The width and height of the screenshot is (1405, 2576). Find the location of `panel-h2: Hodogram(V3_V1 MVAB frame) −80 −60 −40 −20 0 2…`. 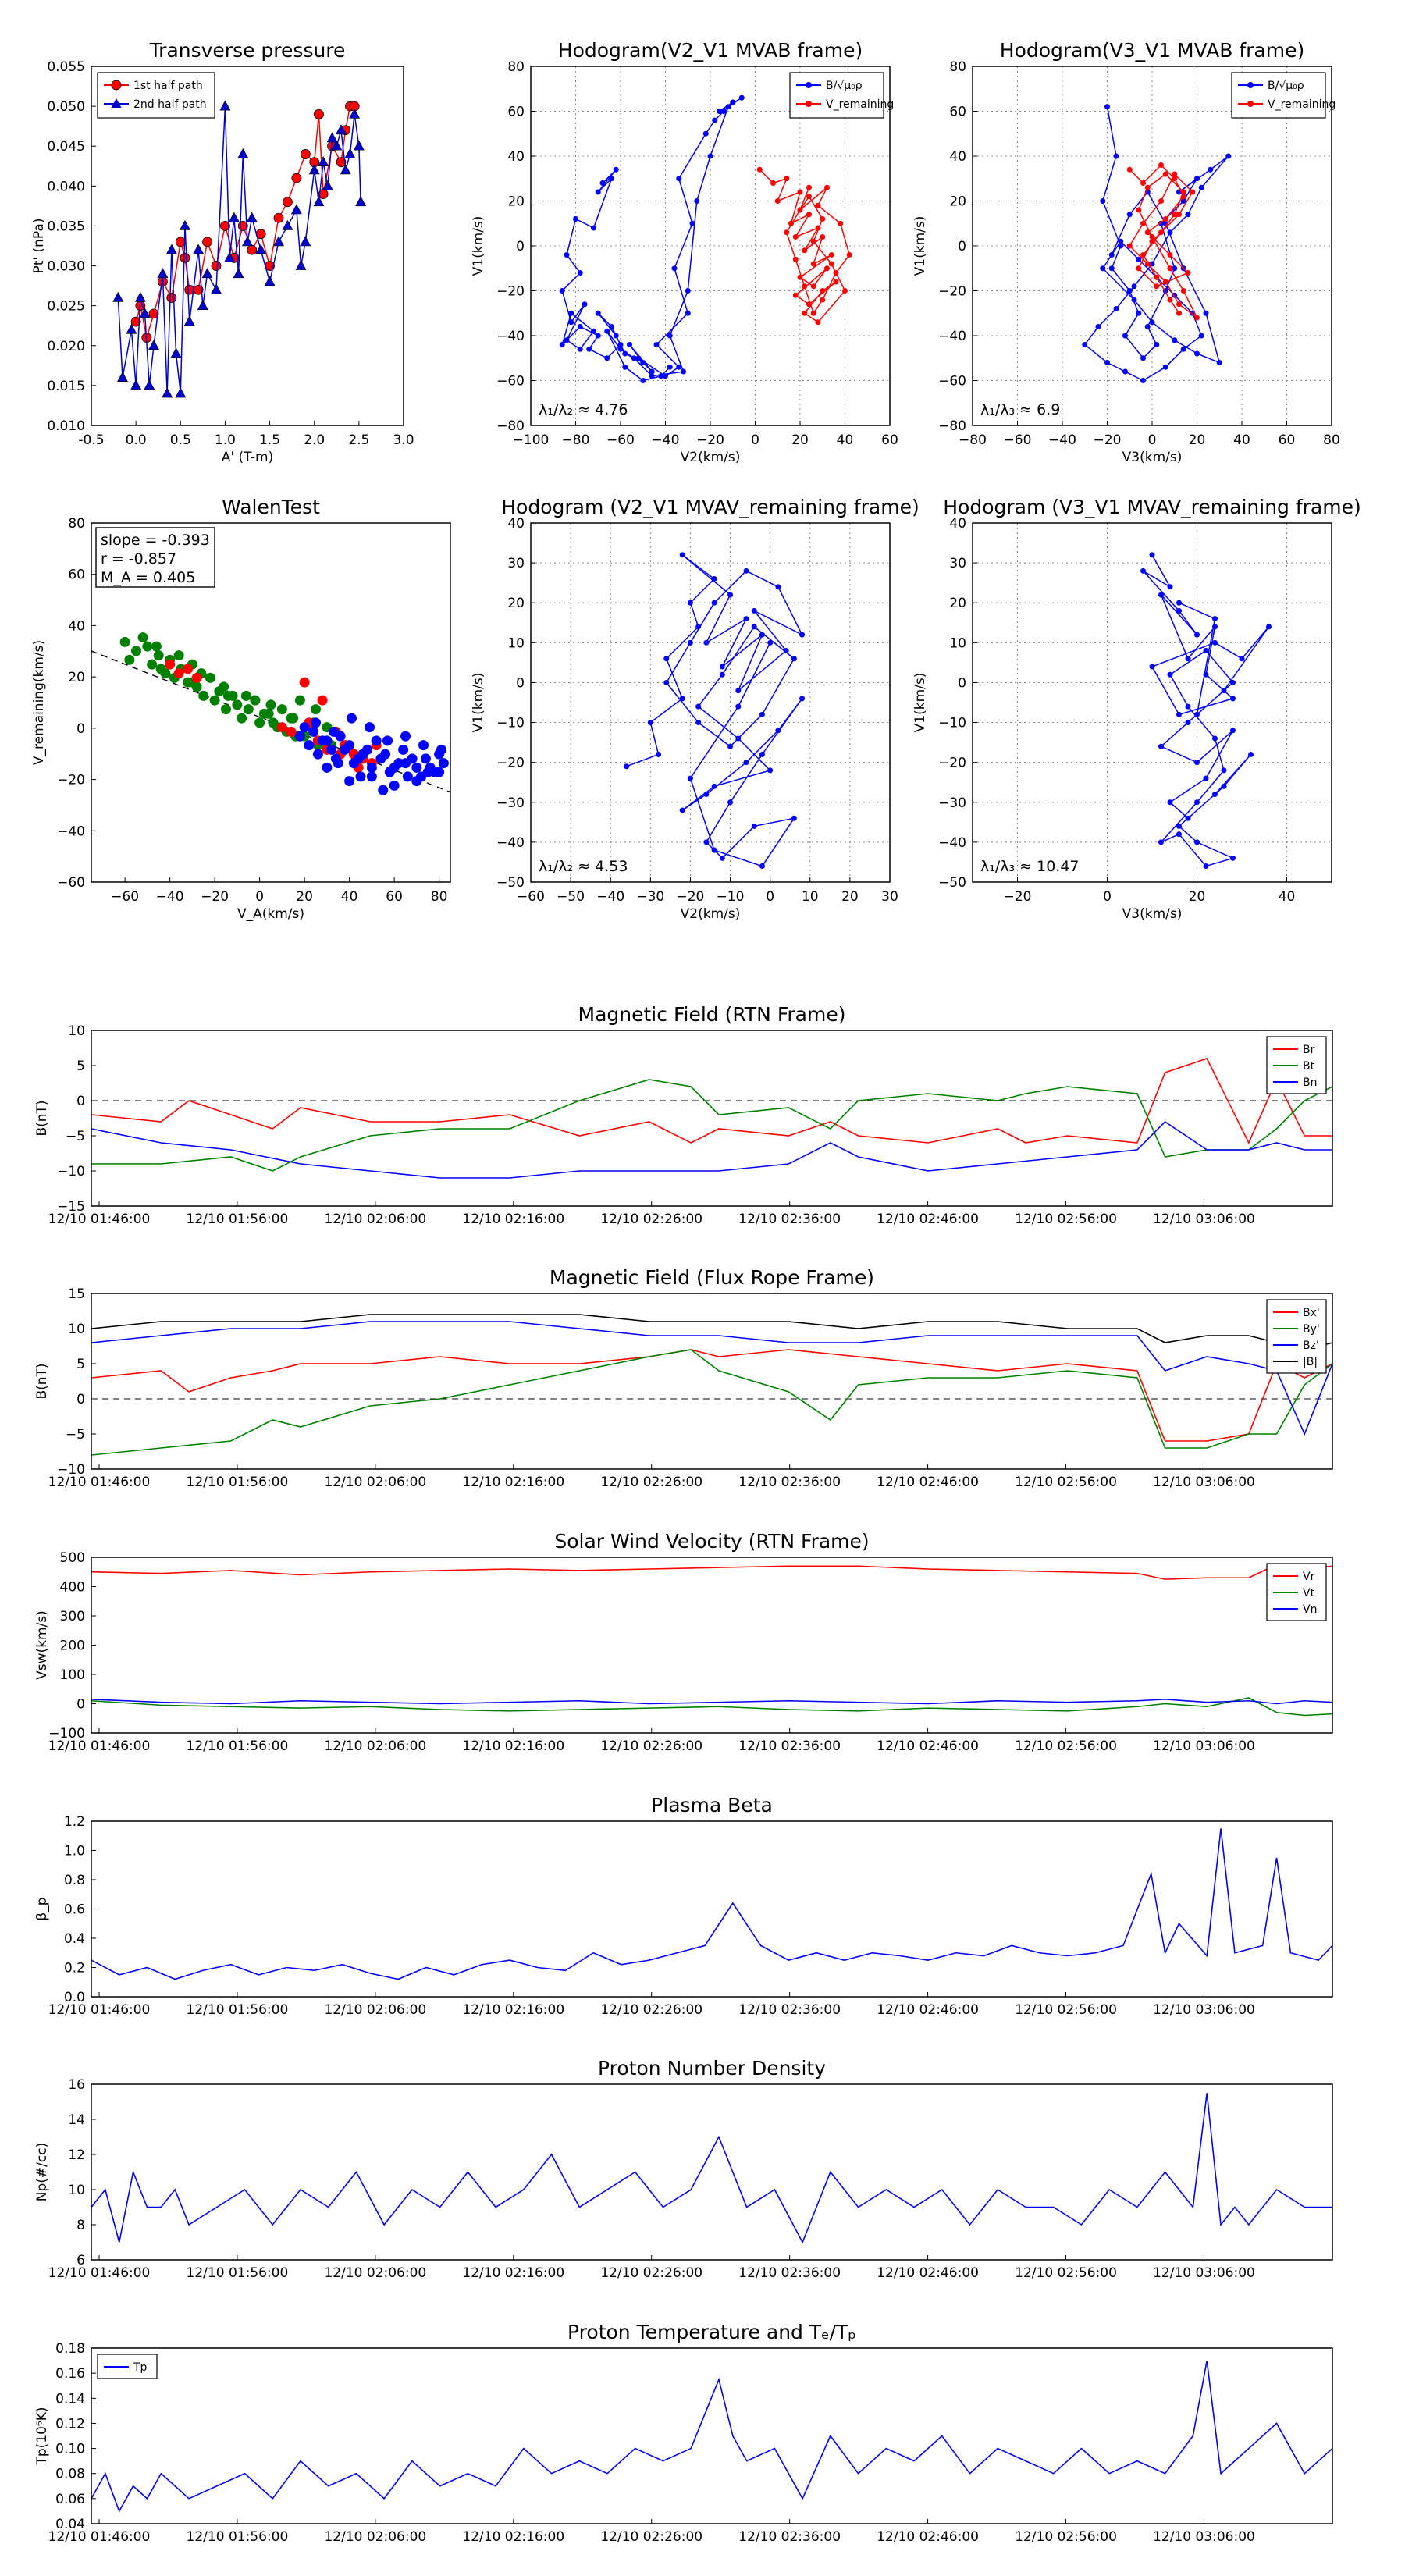

panel-h2: Hodogram(V3_V1 MVAB frame) −80 −60 −40 −20 0 2… is located at coordinates (1126, 252).